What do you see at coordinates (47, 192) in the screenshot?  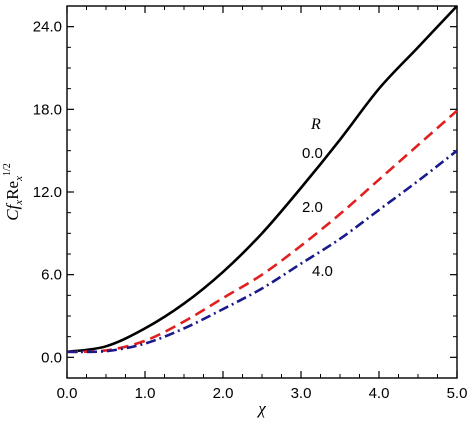 I see `y-tick-label: 12.0` at bounding box center [47, 192].